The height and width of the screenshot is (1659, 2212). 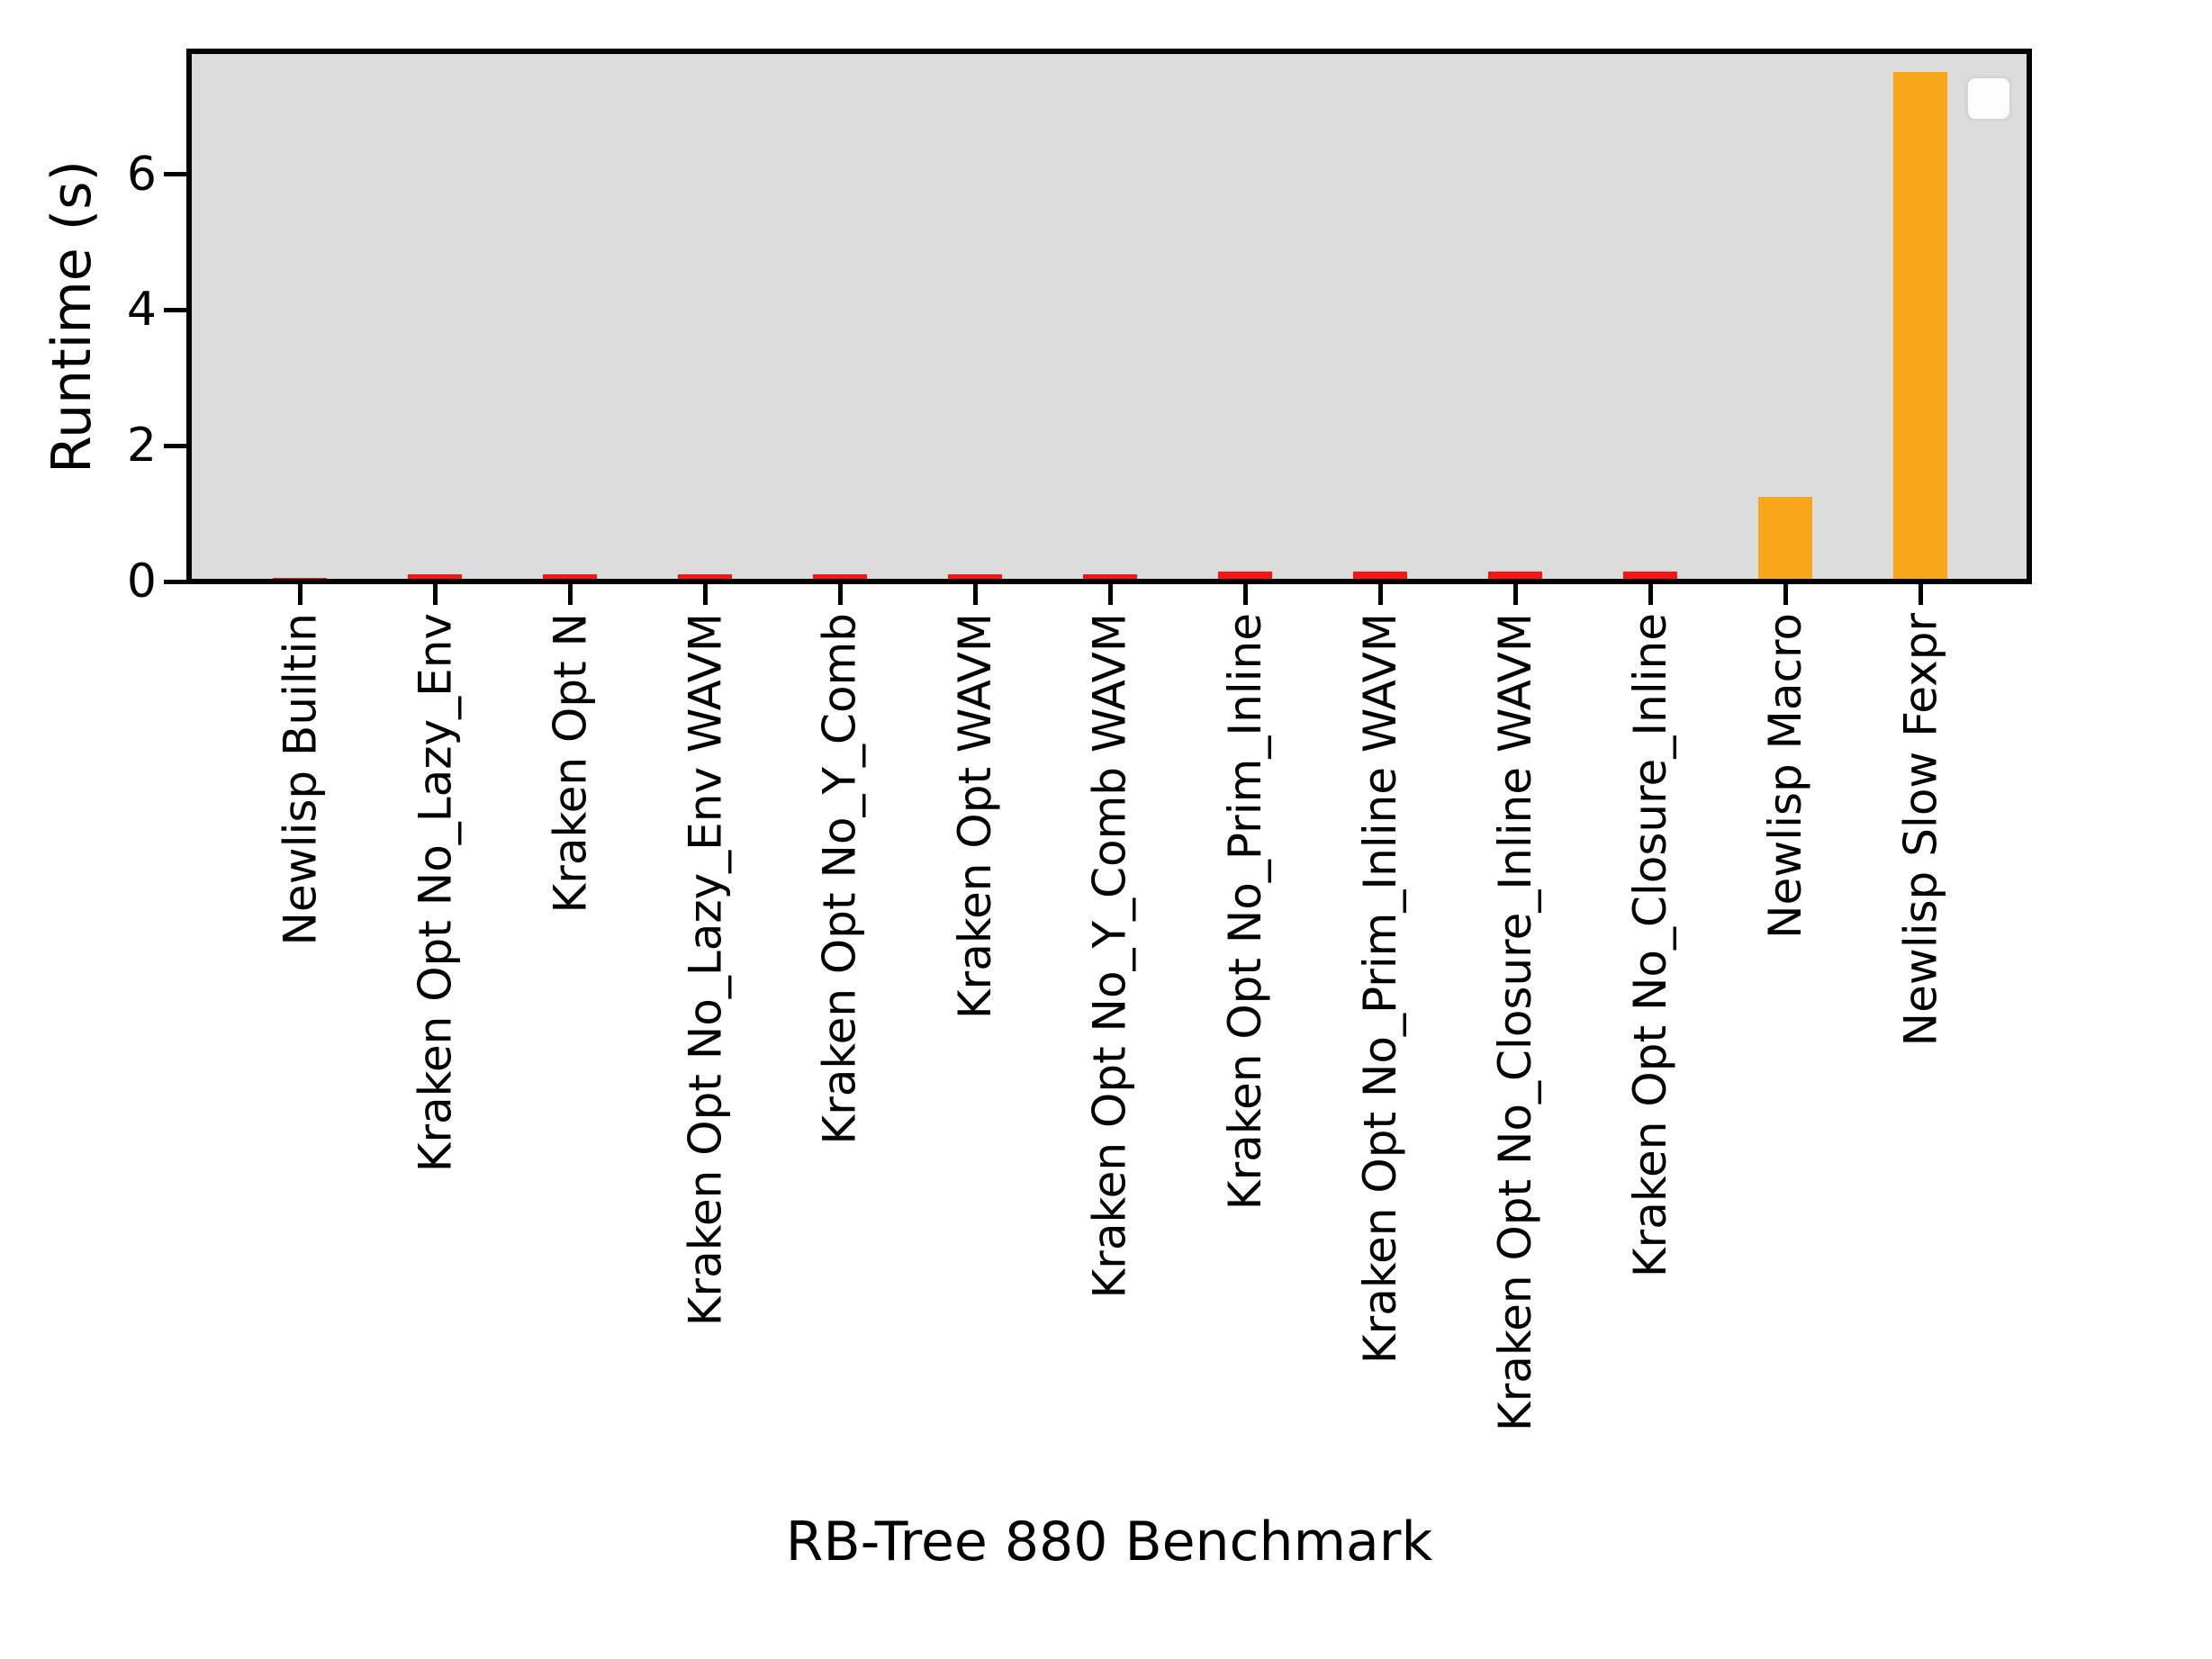 What do you see at coordinates (141, 582) in the screenshot?
I see `y-tick-label: 0` at bounding box center [141, 582].